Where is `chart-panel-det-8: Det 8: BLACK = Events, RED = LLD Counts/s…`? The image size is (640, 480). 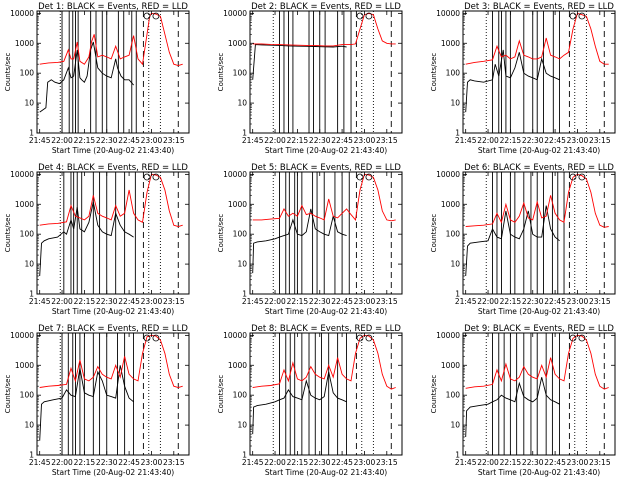
chart-panel-det-8: Det 8: BLACK = Events, RED = LLD Counts/s… is located at coordinates (310, 400).